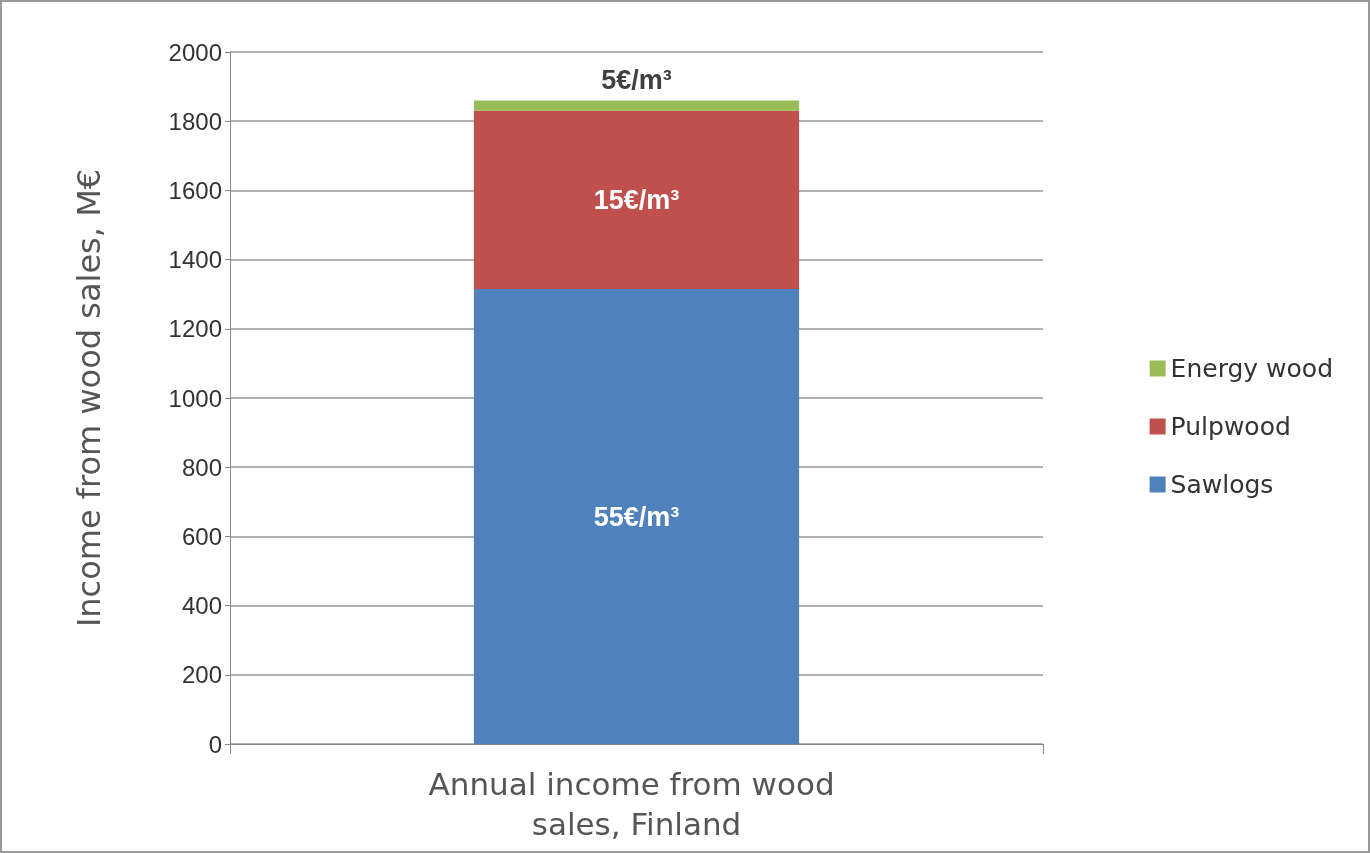 The width and height of the screenshot is (1370, 853). What do you see at coordinates (195, 52) in the screenshot?
I see `y-tick-label: 2000` at bounding box center [195, 52].